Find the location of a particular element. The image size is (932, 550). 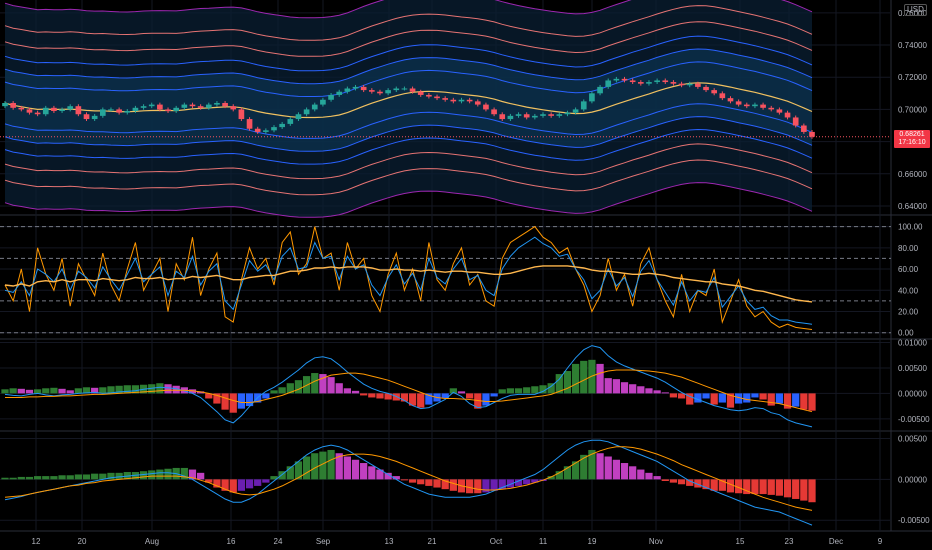

last-price-tag: 0.68261 17:16:10 is located at coordinates (912, 139).